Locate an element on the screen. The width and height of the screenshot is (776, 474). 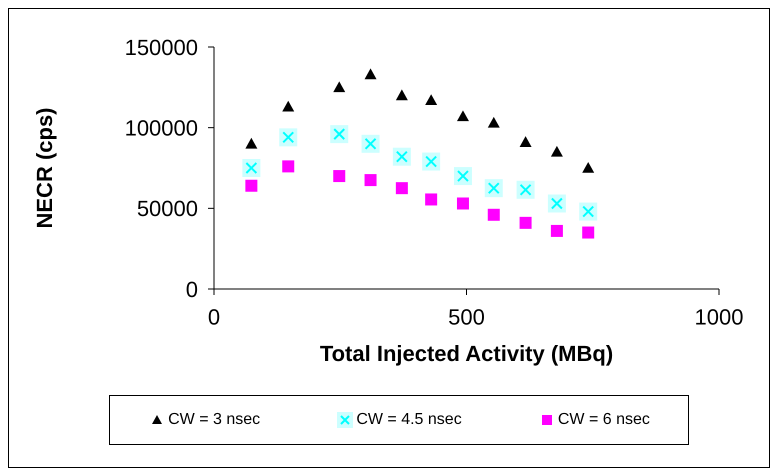
x-axis-title: Total Injected Activity (MBq) is located at coordinates (467, 353).